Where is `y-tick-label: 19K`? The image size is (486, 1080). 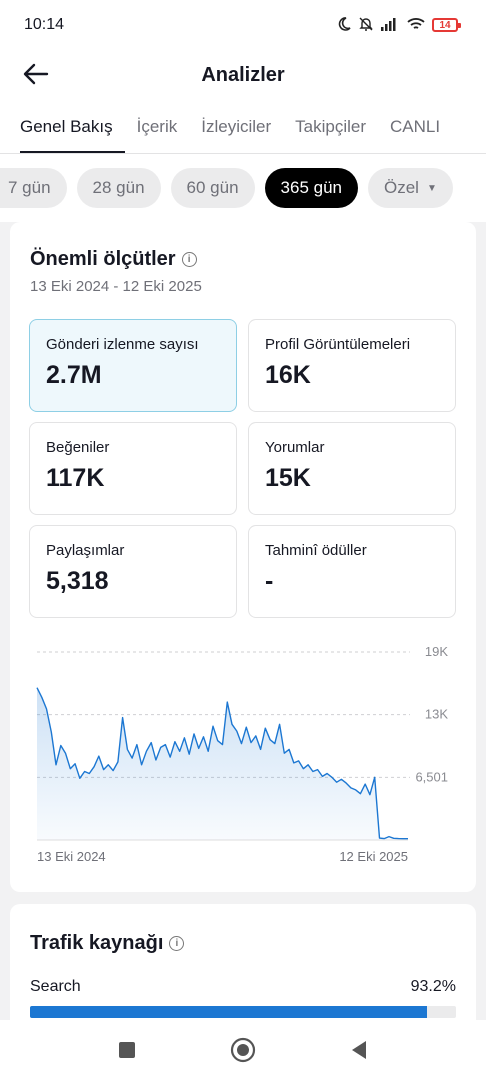 y-tick-label: 19K is located at coordinates (436, 651).